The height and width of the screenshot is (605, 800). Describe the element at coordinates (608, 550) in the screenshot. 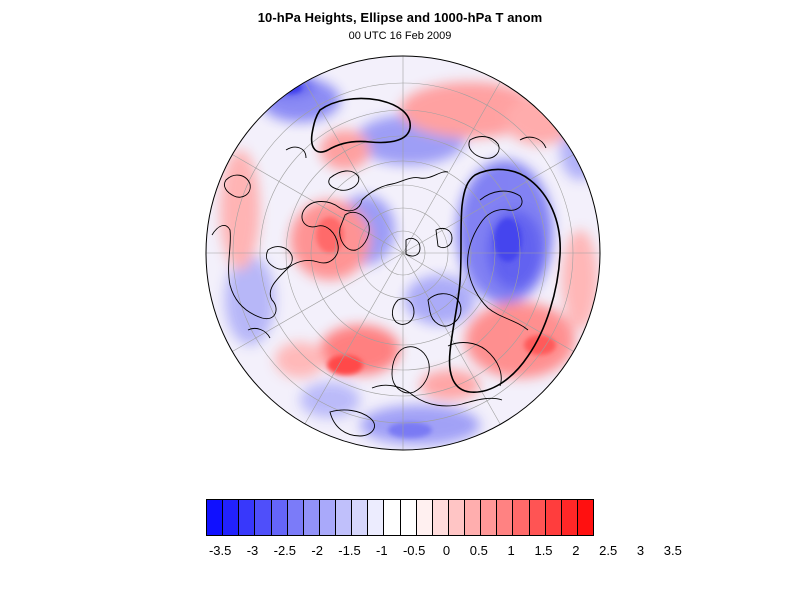

I see `colorbar-tick-label: 2.5` at that location.